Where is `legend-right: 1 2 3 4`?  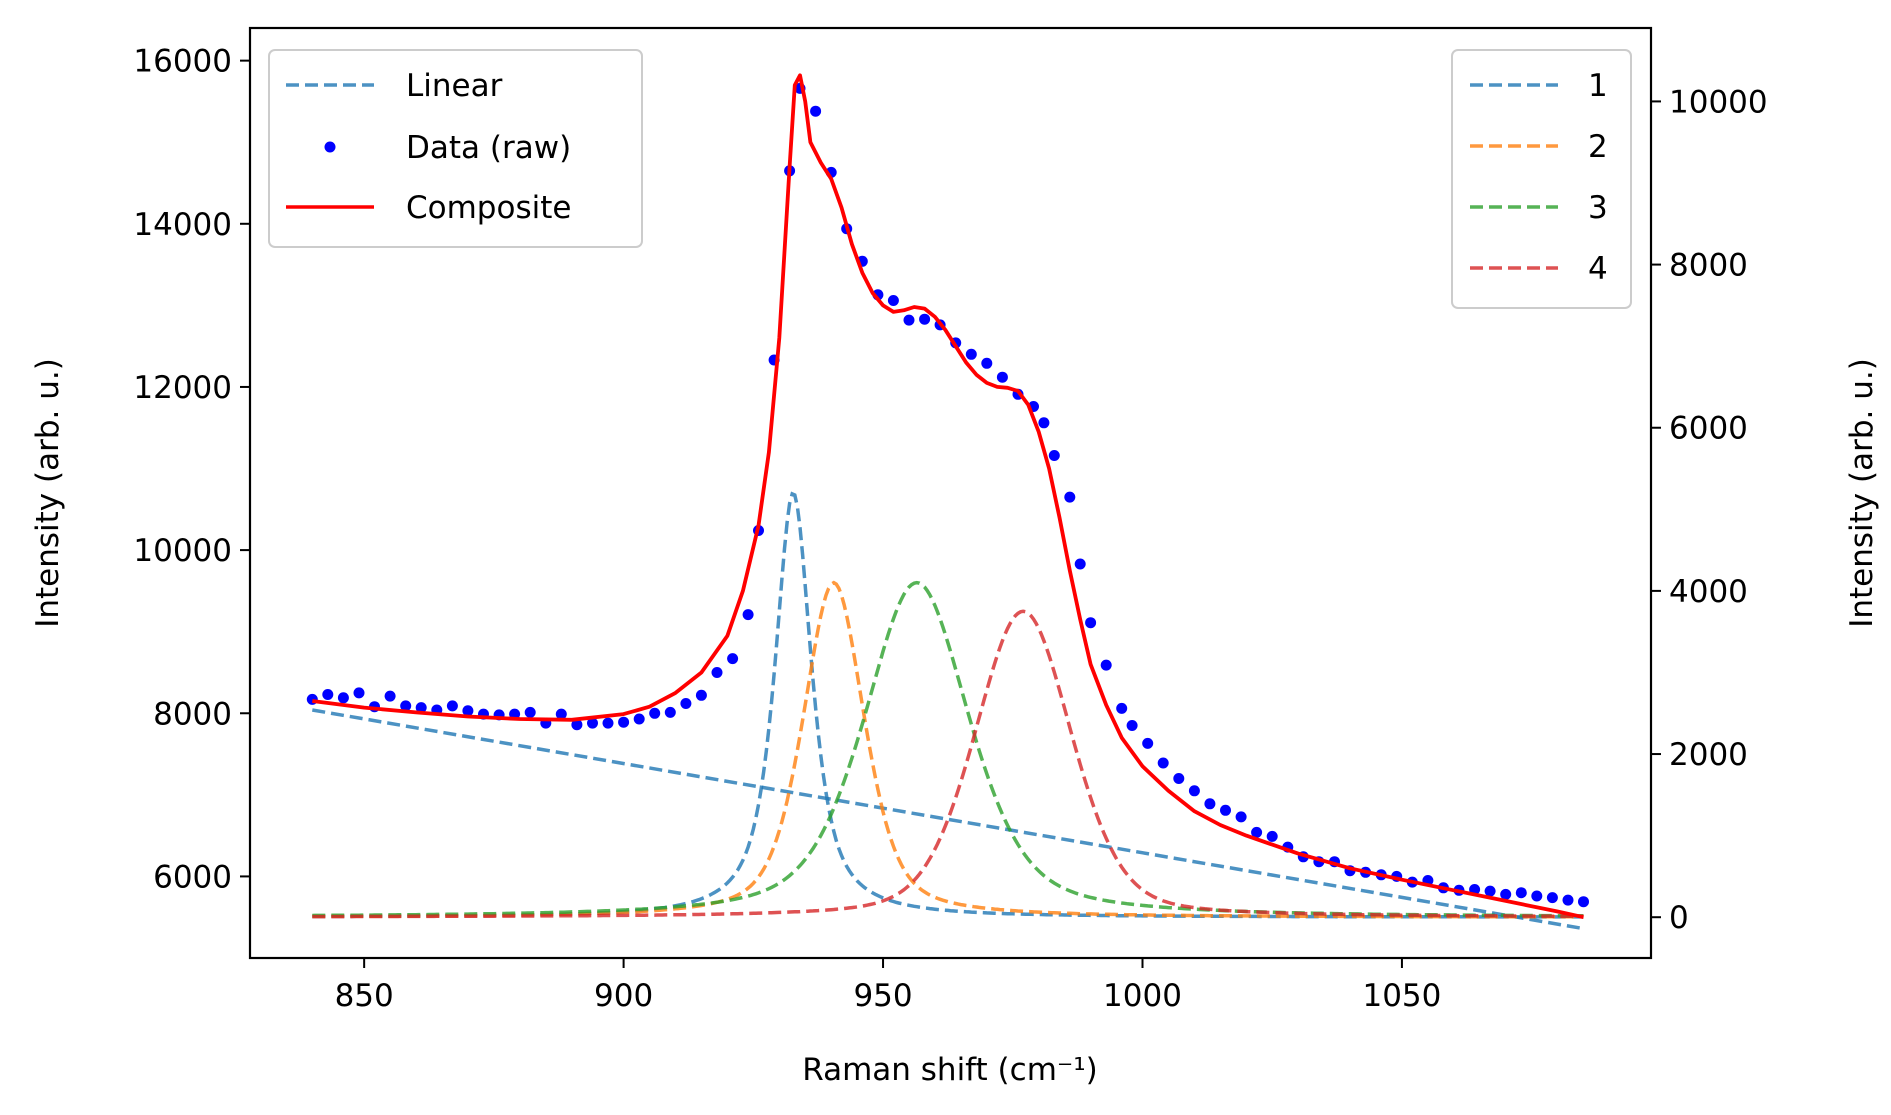 legend-right: 1 2 3 4 is located at coordinates (1541, 179).